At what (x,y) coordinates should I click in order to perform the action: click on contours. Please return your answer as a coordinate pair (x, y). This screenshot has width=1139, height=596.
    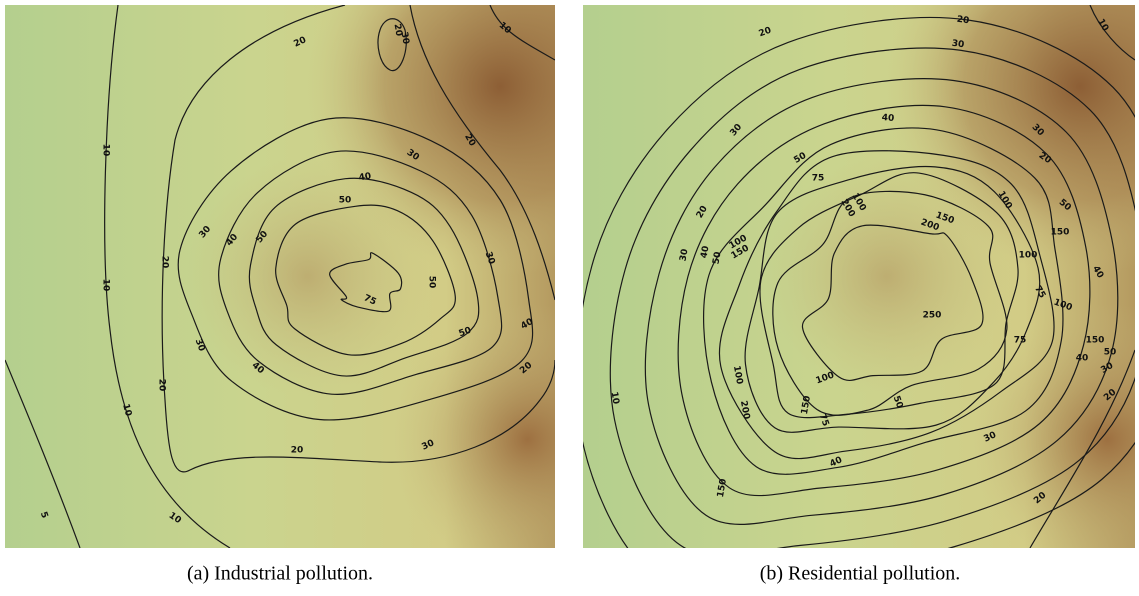
    Looking at the image, I should click on (1082, 276).